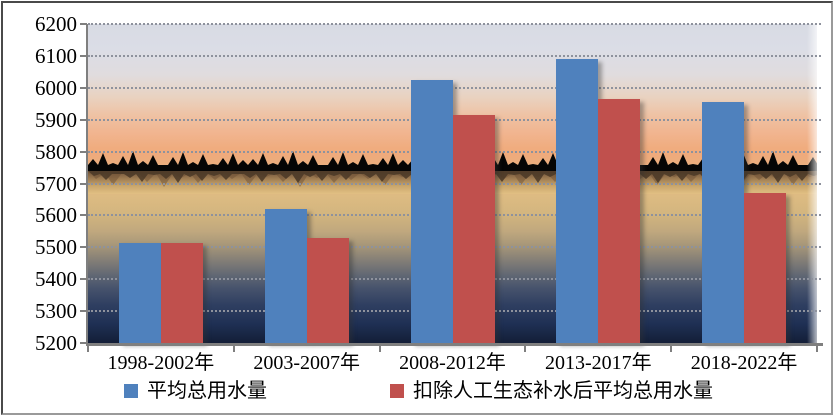 This screenshot has height=416, width=834. What do you see at coordinates (56, 215) in the screenshot?
I see `y-axis-tick-label: 5600` at bounding box center [56, 215].